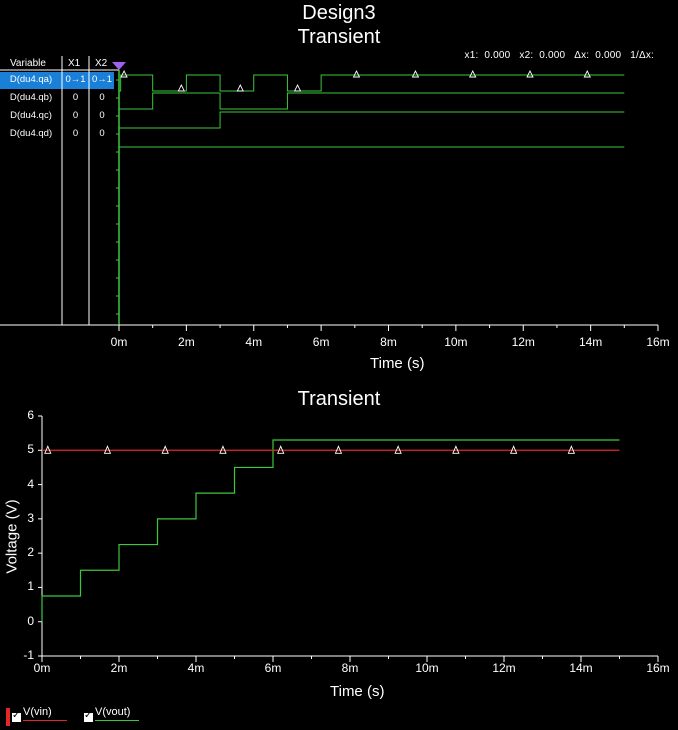 The height and width of the screenshot is (730, 678). Describe the element at coordinates (196, 668) in the screenshot. I see `x-tick-label: 4m` at that location.